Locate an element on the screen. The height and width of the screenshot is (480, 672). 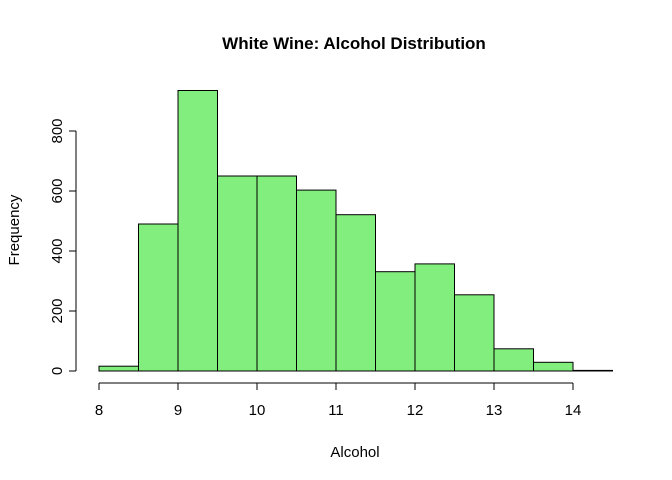
chart-title: White Wine: Alcohol Distribution is located at coordinates (354, 43).